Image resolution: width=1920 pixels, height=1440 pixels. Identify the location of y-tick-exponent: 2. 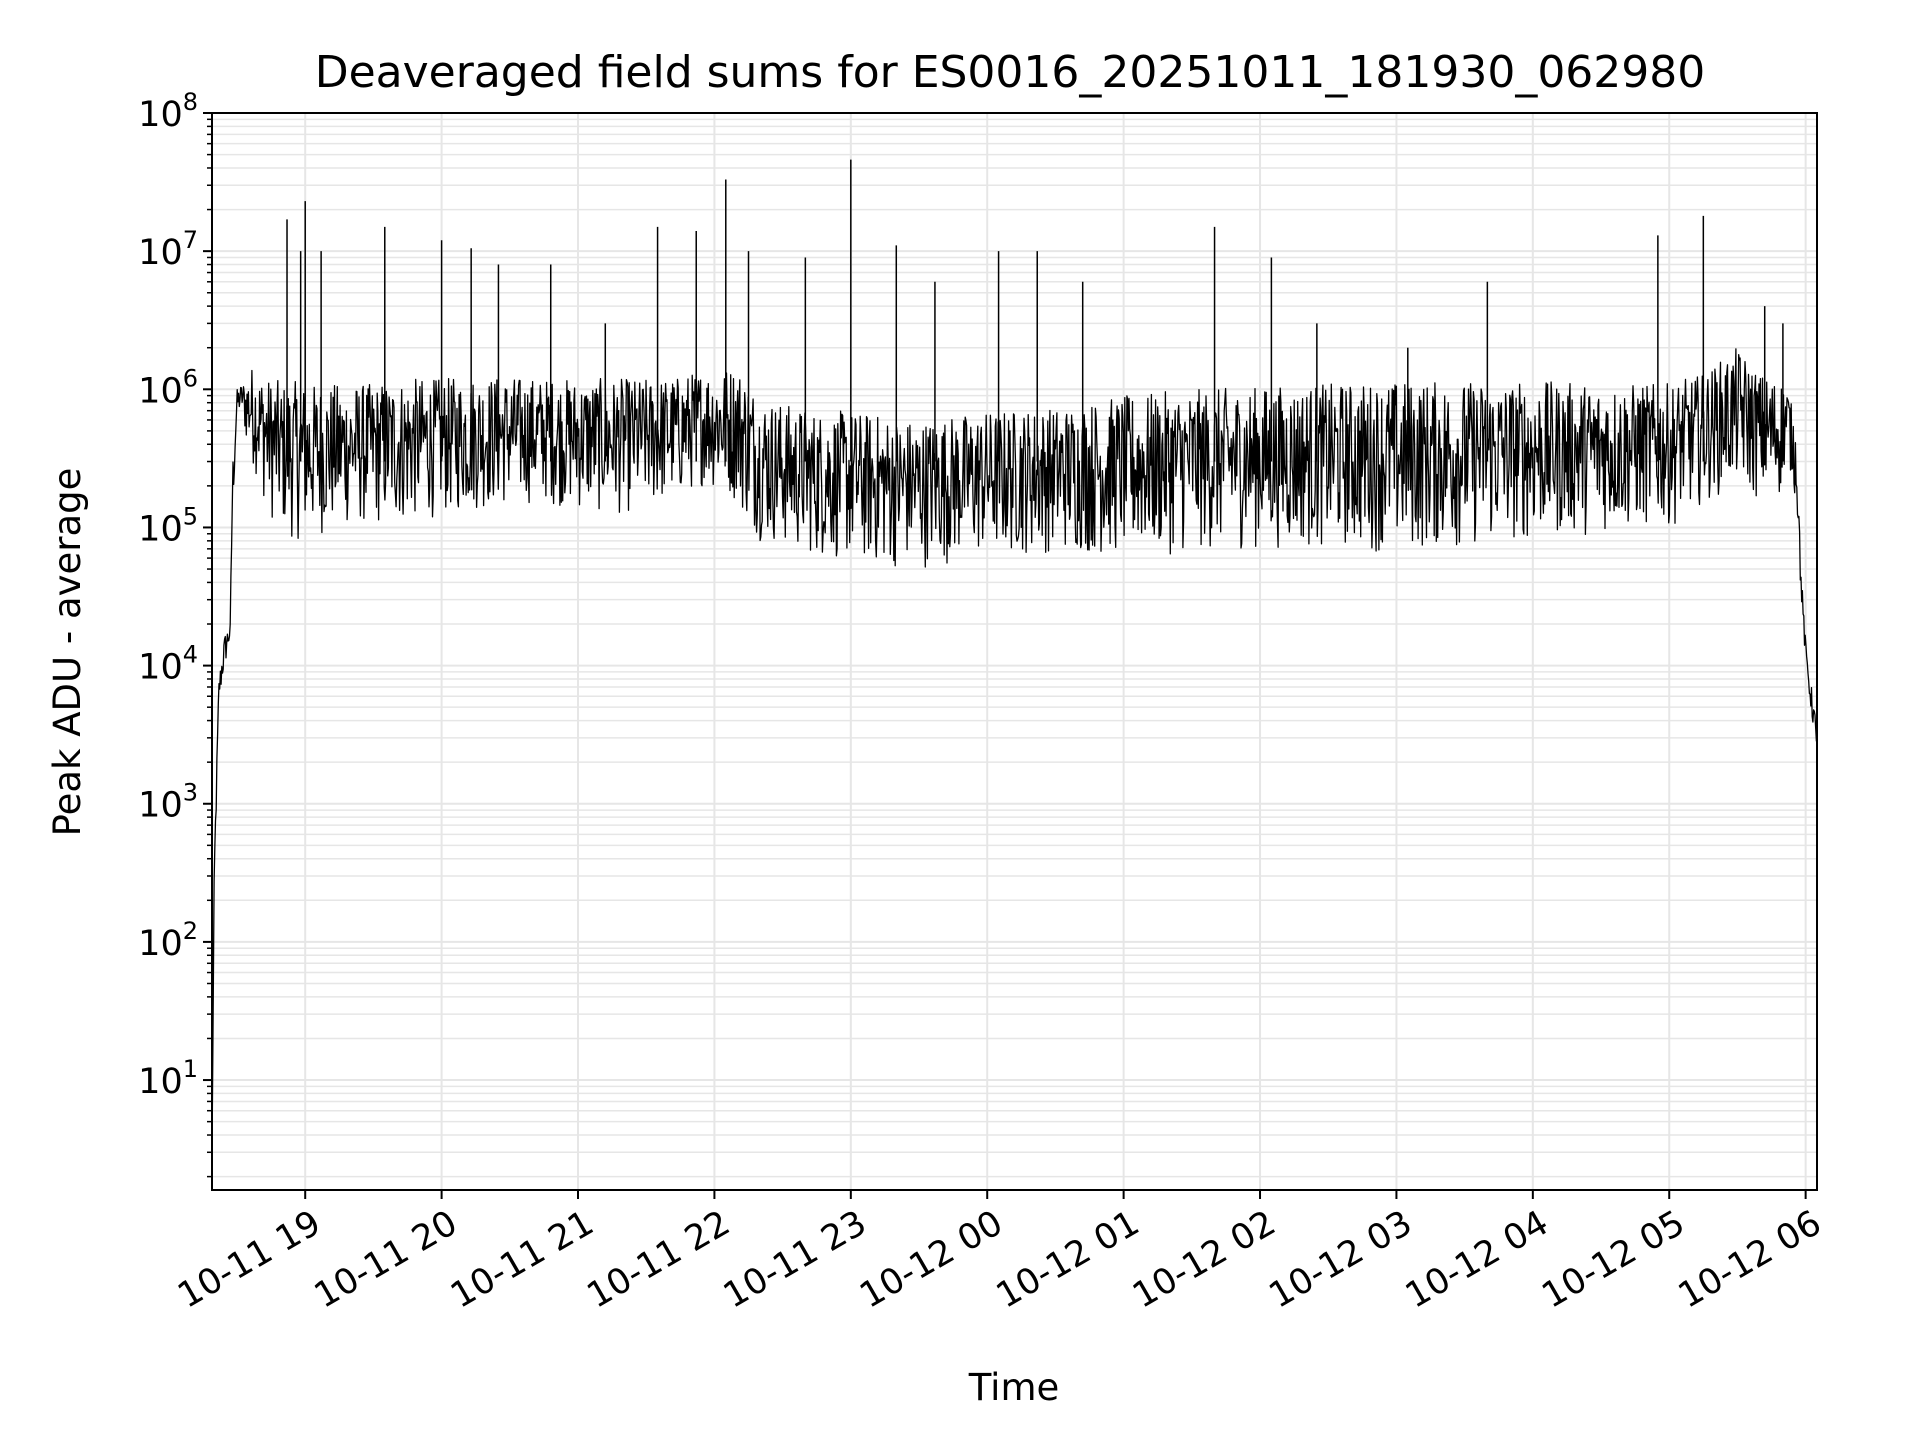
(190, 931).